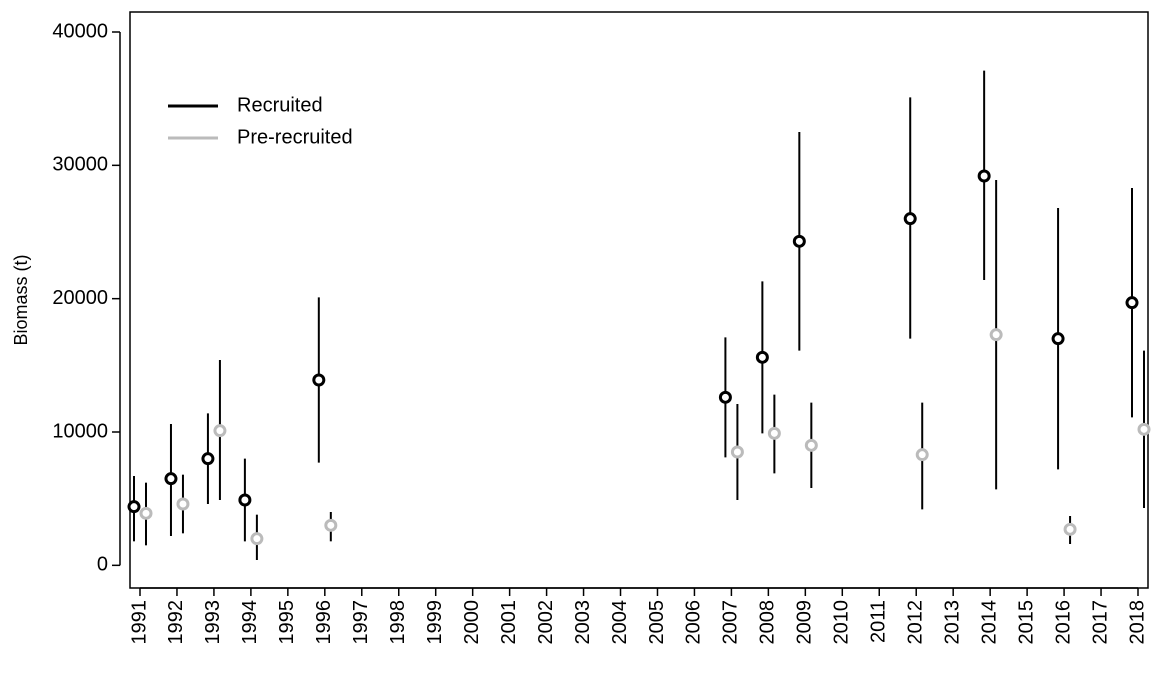 This screenshot has width=1155, height=673. What do you see at coordinates (989, 622) in the screenshot?
I see `x-tick-label: 2014` at bounding box center [989, 622].